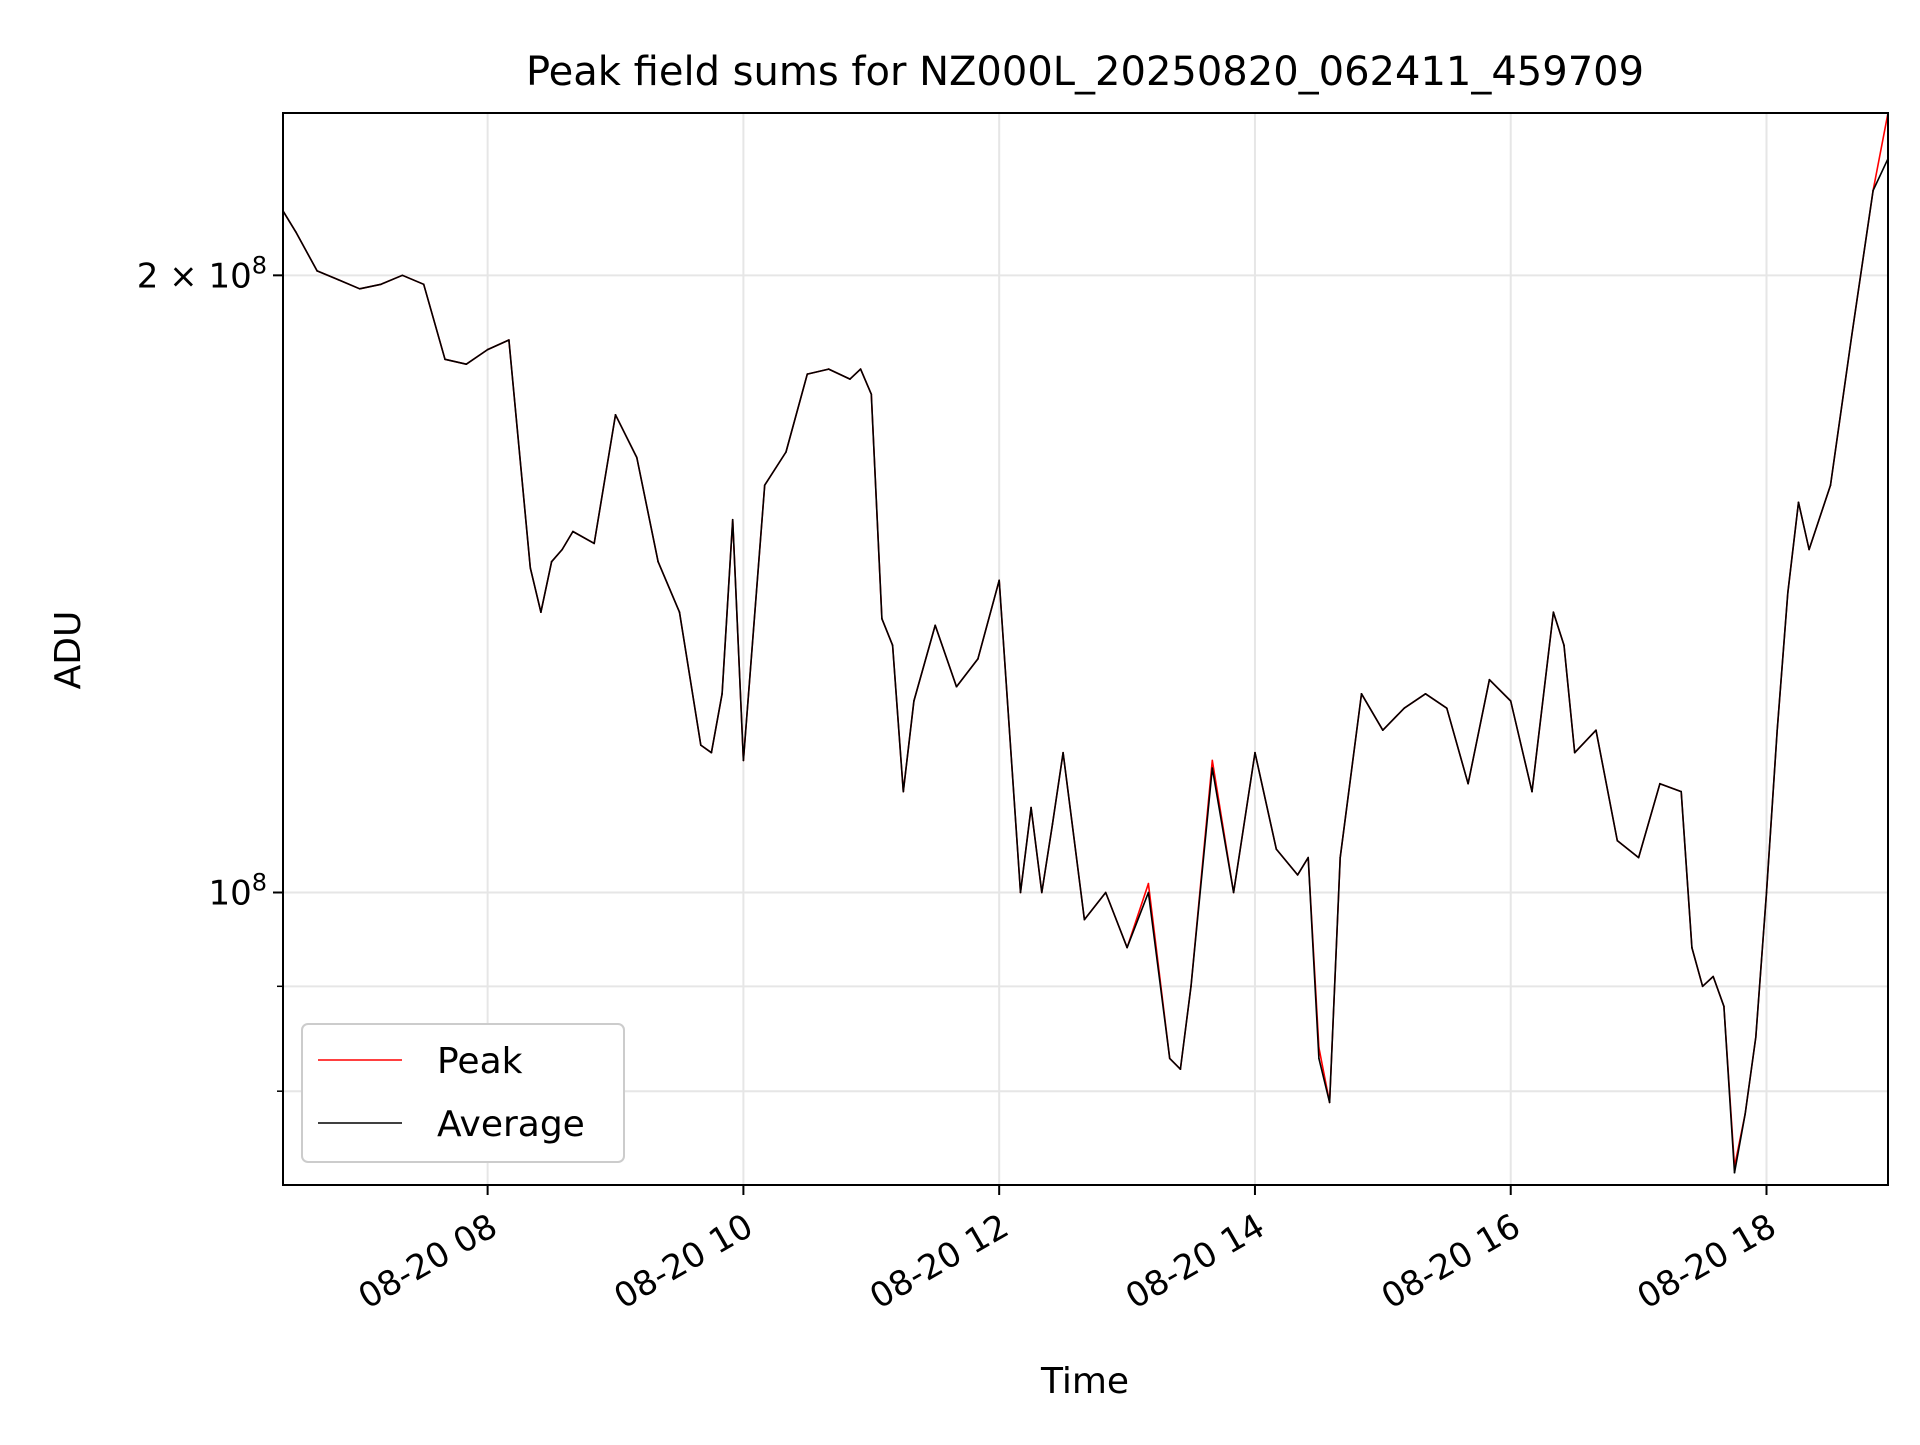  Describe the element at coordinates (480, 1061) in the screenshot. I see `legend-label-peak: Peak` at that location.